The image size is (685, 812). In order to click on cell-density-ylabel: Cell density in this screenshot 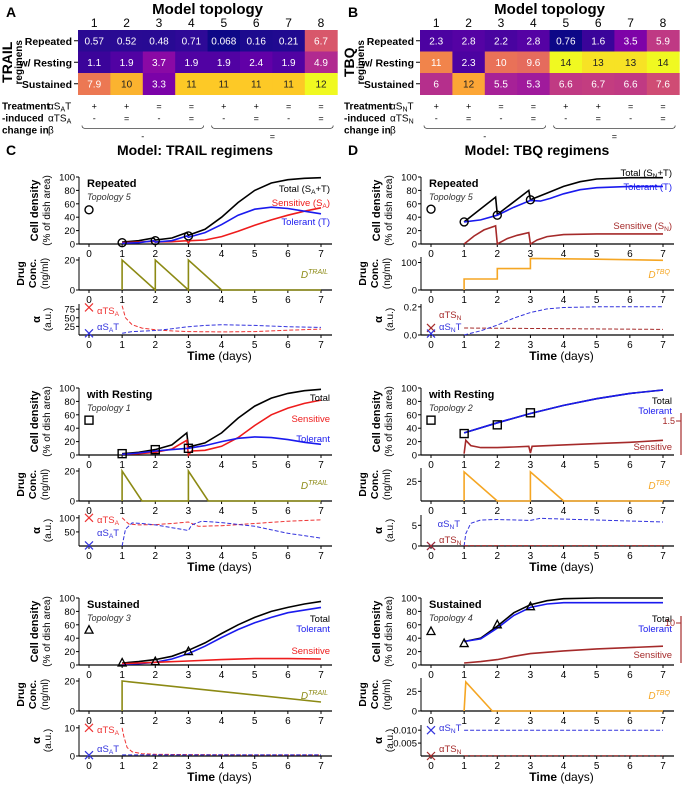, I will do `click(377, 421)`.